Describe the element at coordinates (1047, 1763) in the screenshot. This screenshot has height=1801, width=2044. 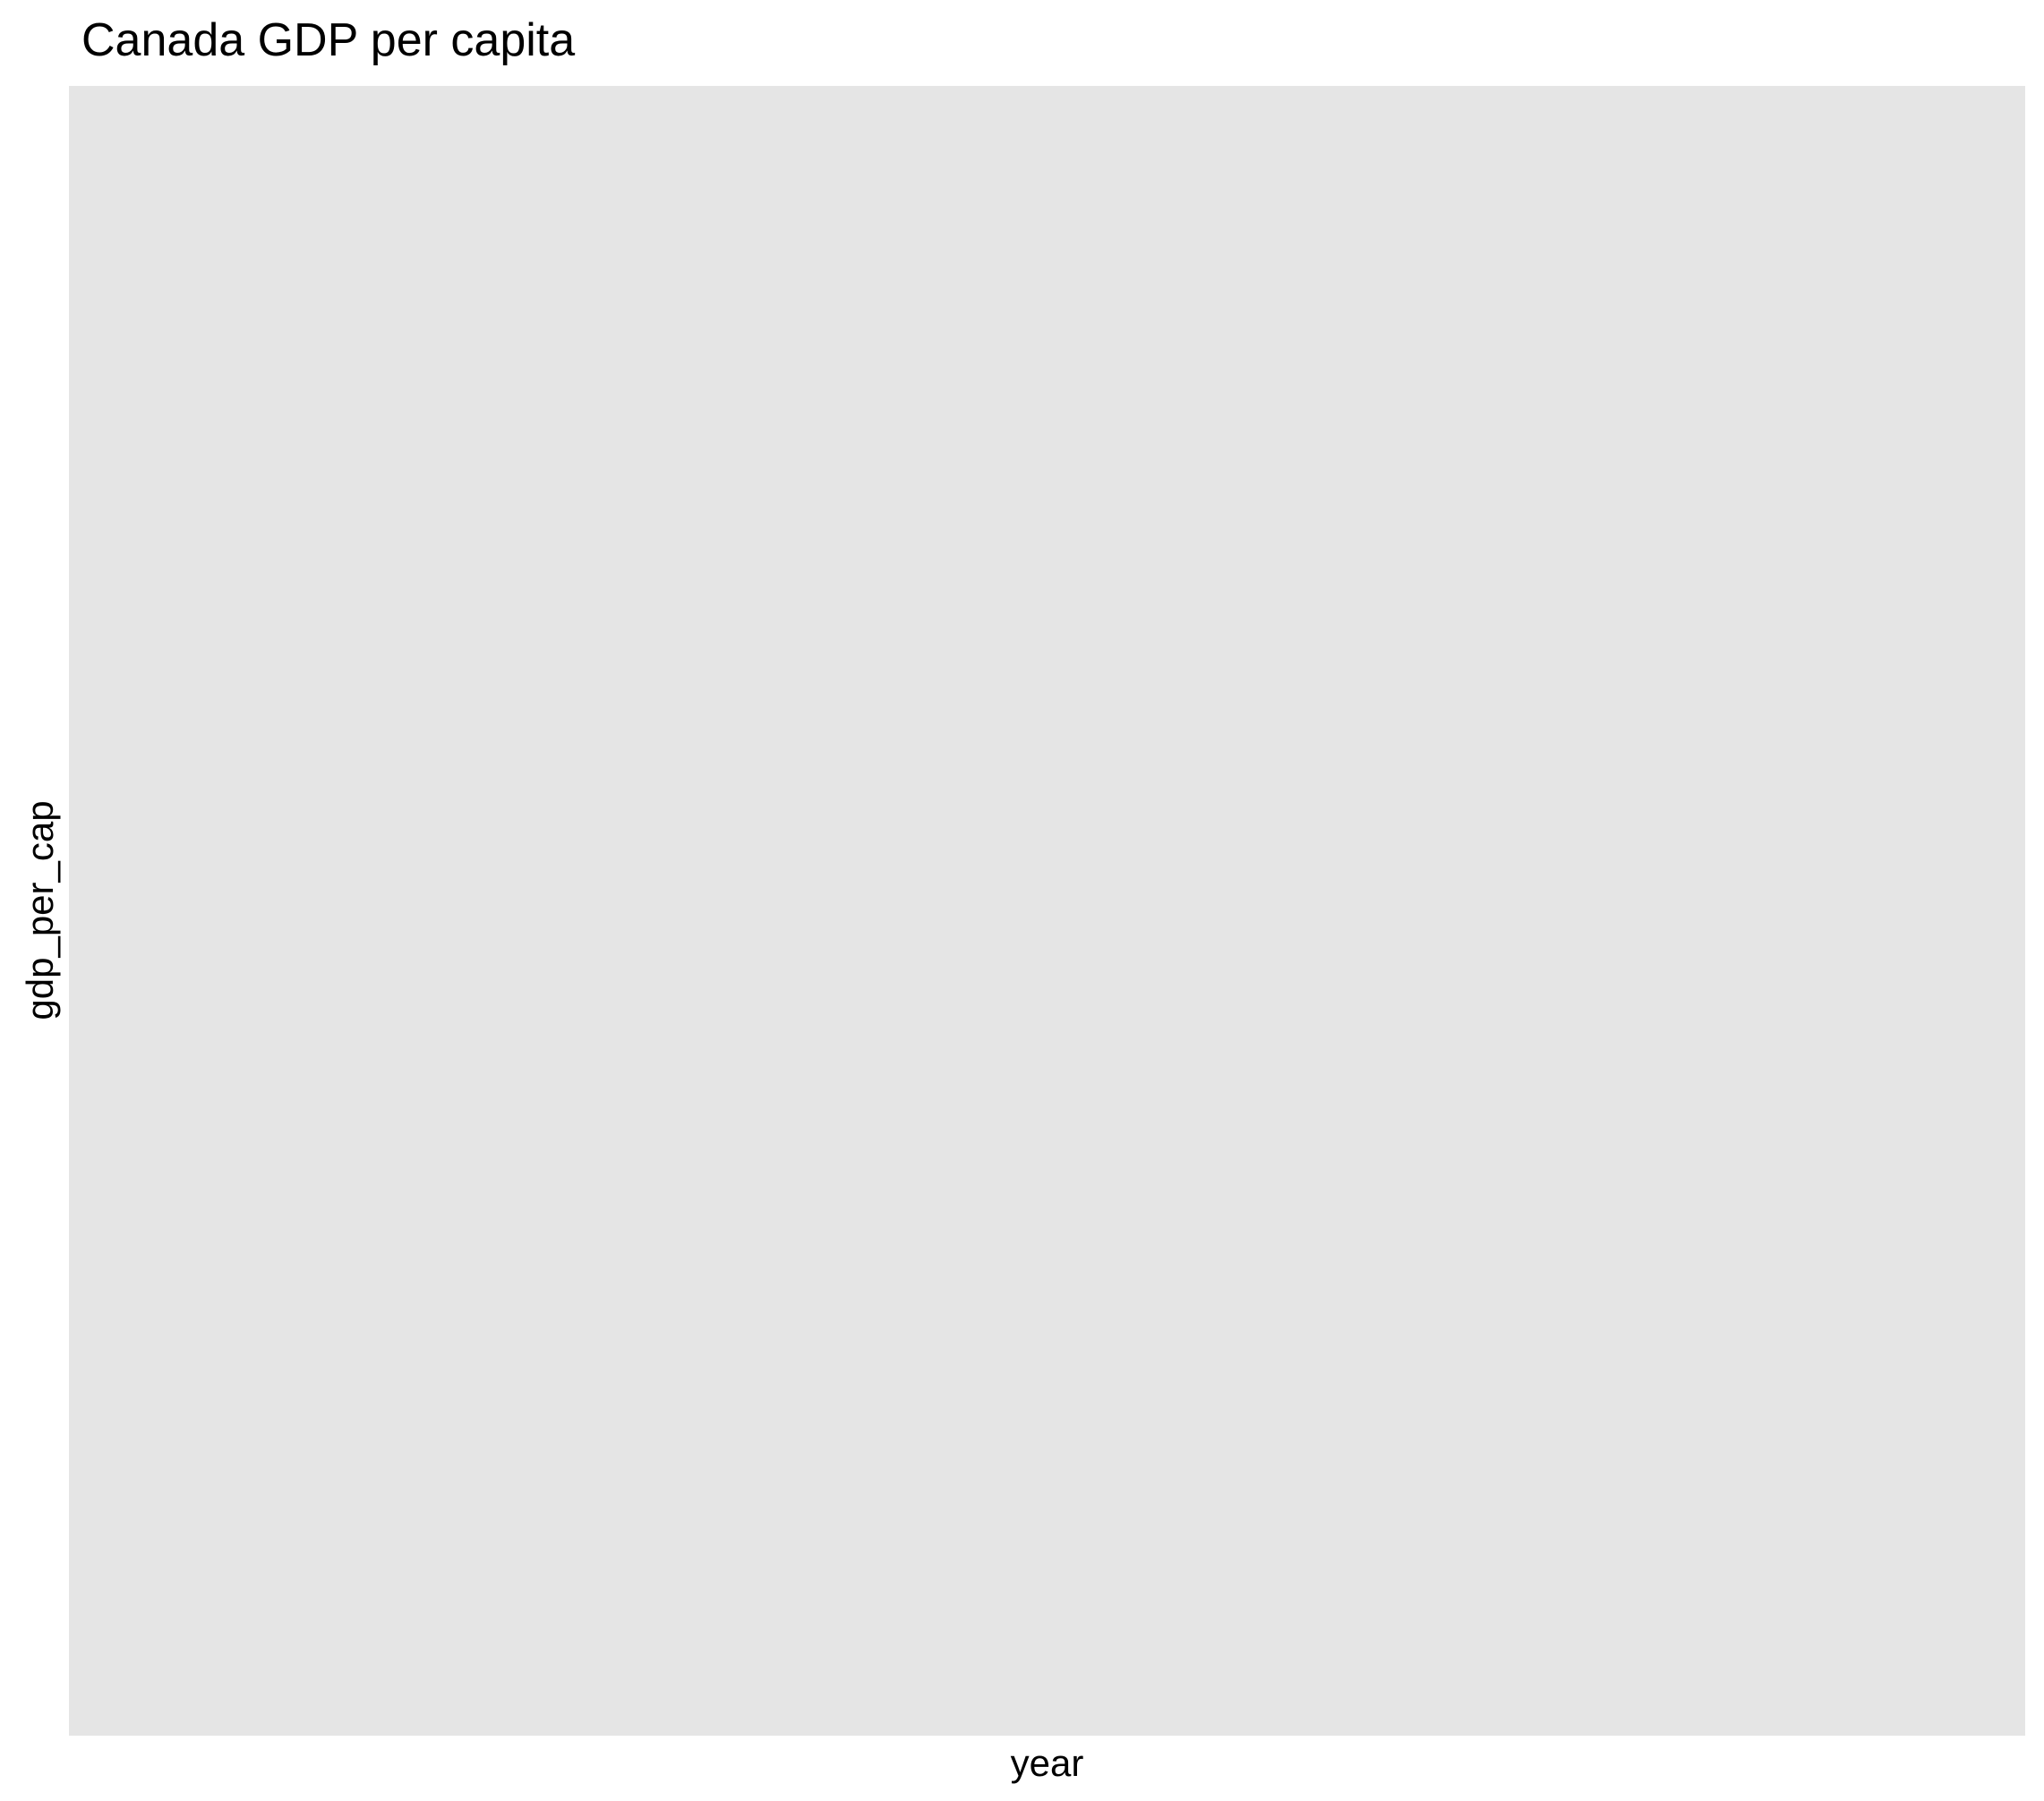
I see `x-axis-label: year` at that location.